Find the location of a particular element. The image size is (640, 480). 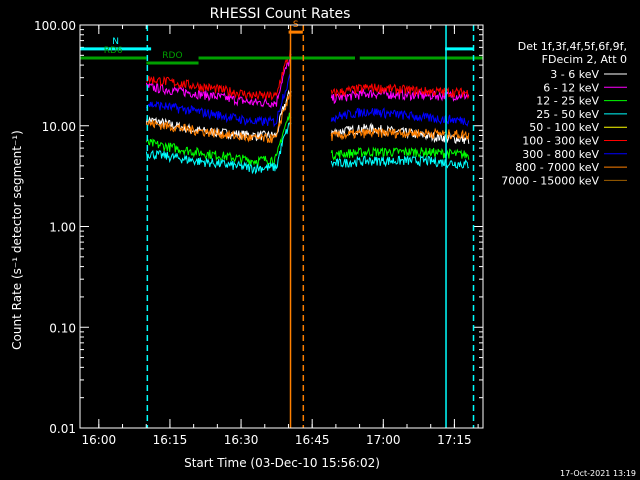

y-tick-label: 100.00 is located at coordinates (55, 26).